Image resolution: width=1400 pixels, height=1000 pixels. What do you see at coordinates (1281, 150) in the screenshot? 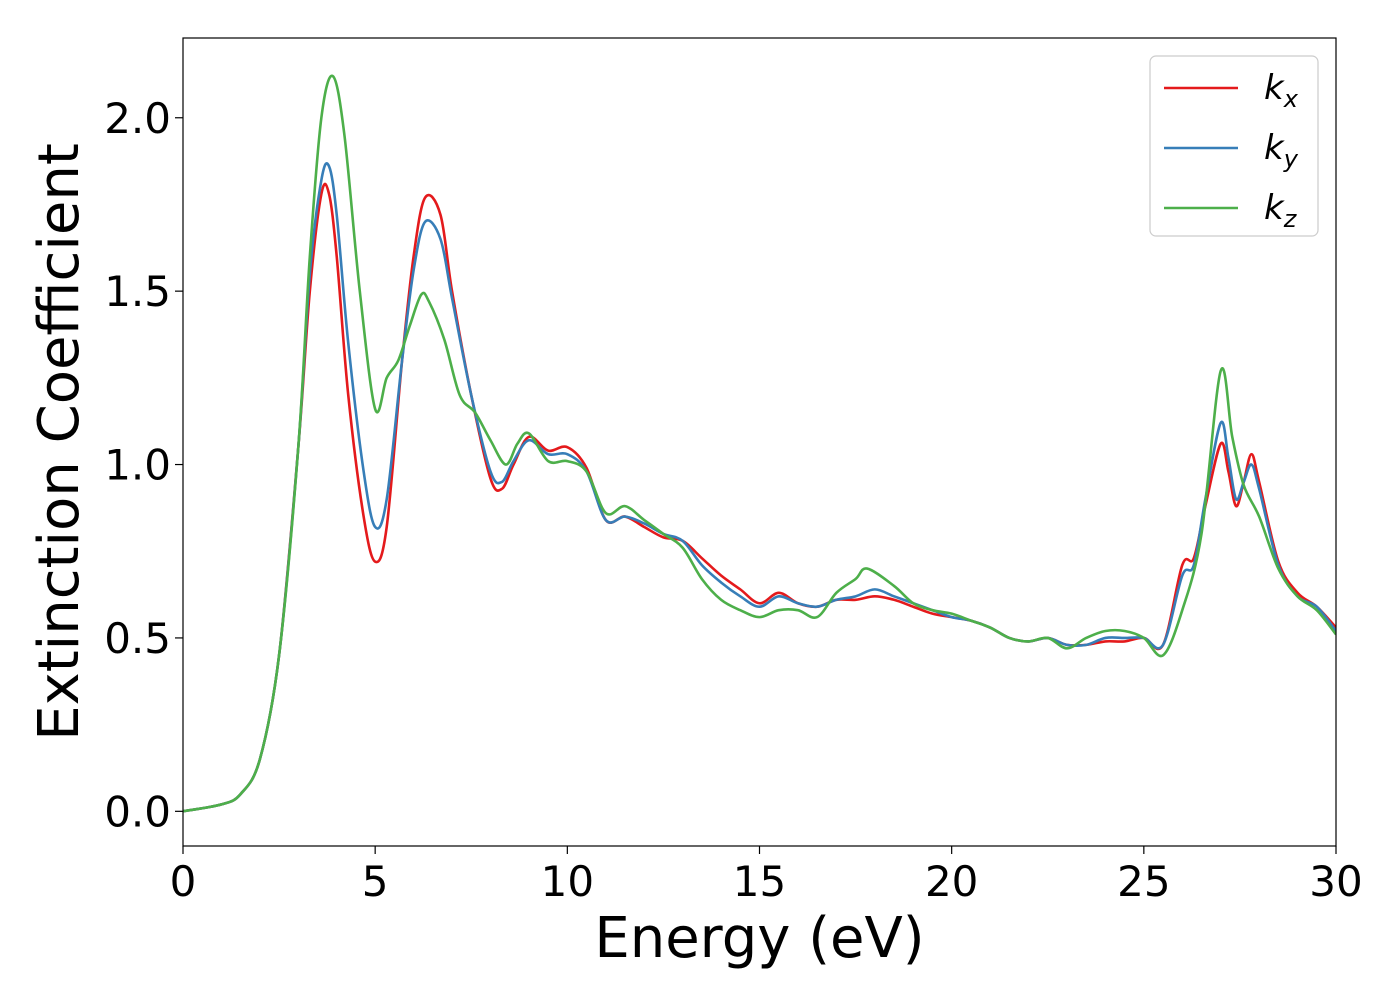
I see `legend-label-ky: ky` at bounding box center [1281, 150].